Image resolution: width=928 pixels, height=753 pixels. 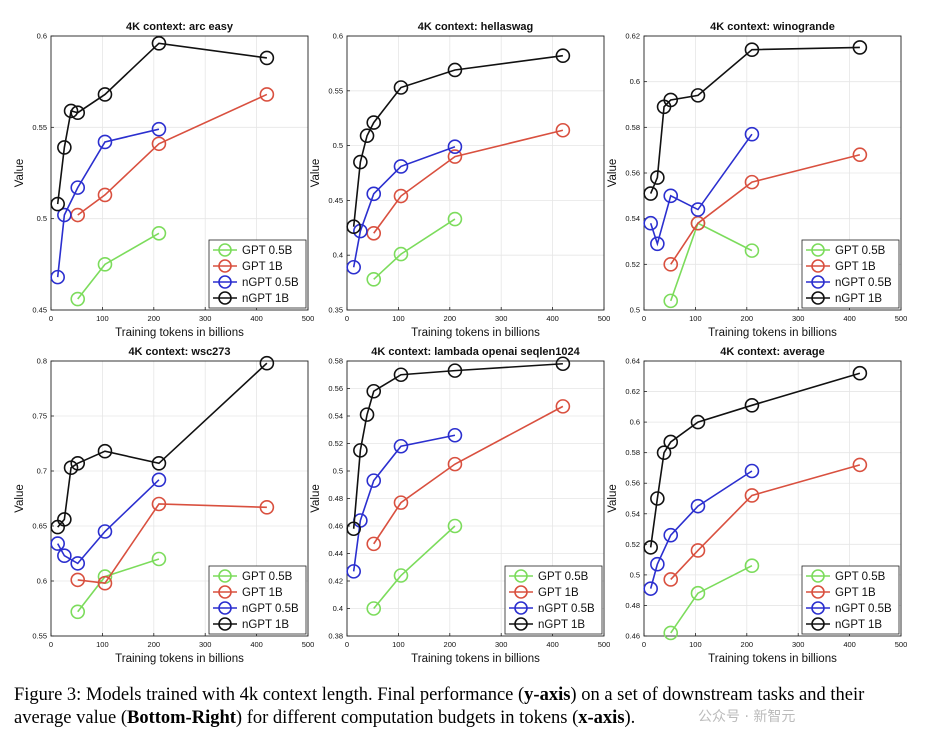 I want to click on chart-title: 4K context: hellaswag, so click(x=476, y=27).